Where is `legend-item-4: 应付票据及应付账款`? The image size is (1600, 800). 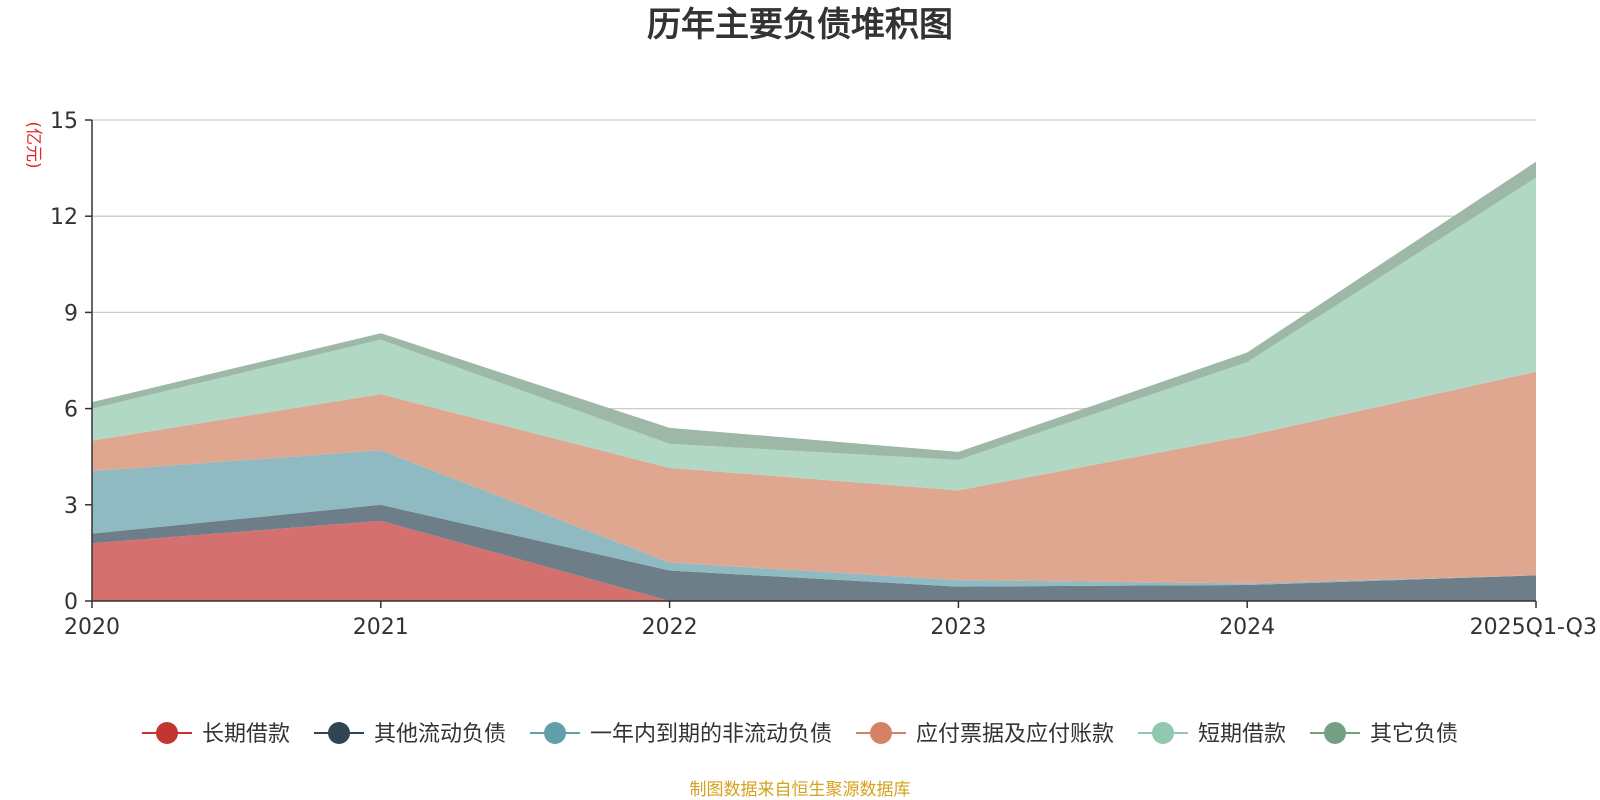
legend-item-4: 应付票据及应付账款 is located at coordinates (985, 734).